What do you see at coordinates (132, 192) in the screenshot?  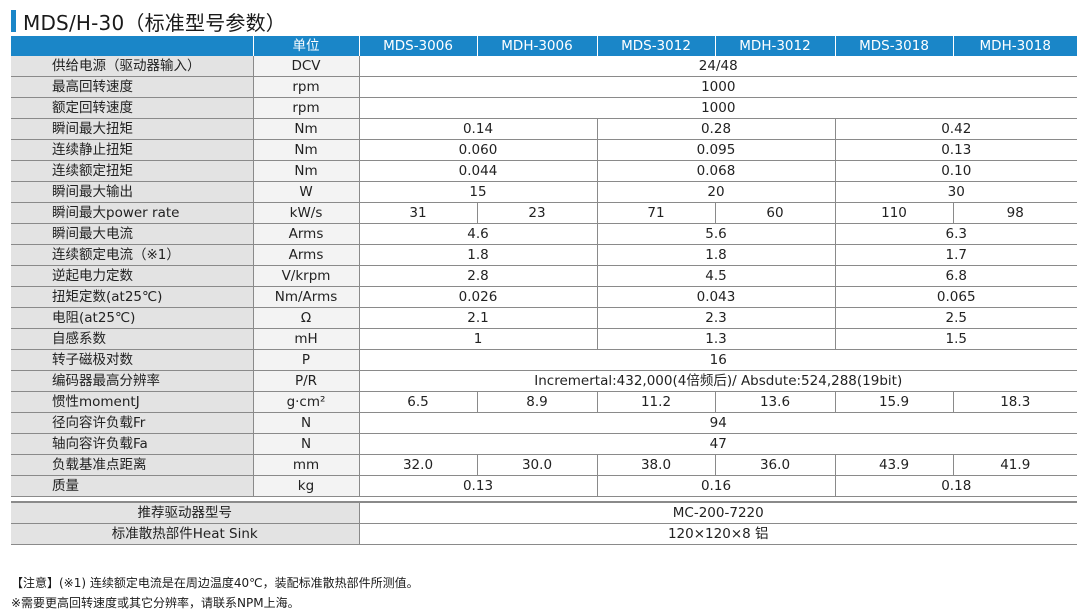 I see `param-name: 瞬间最大输出` at bounding box center [132, 192].